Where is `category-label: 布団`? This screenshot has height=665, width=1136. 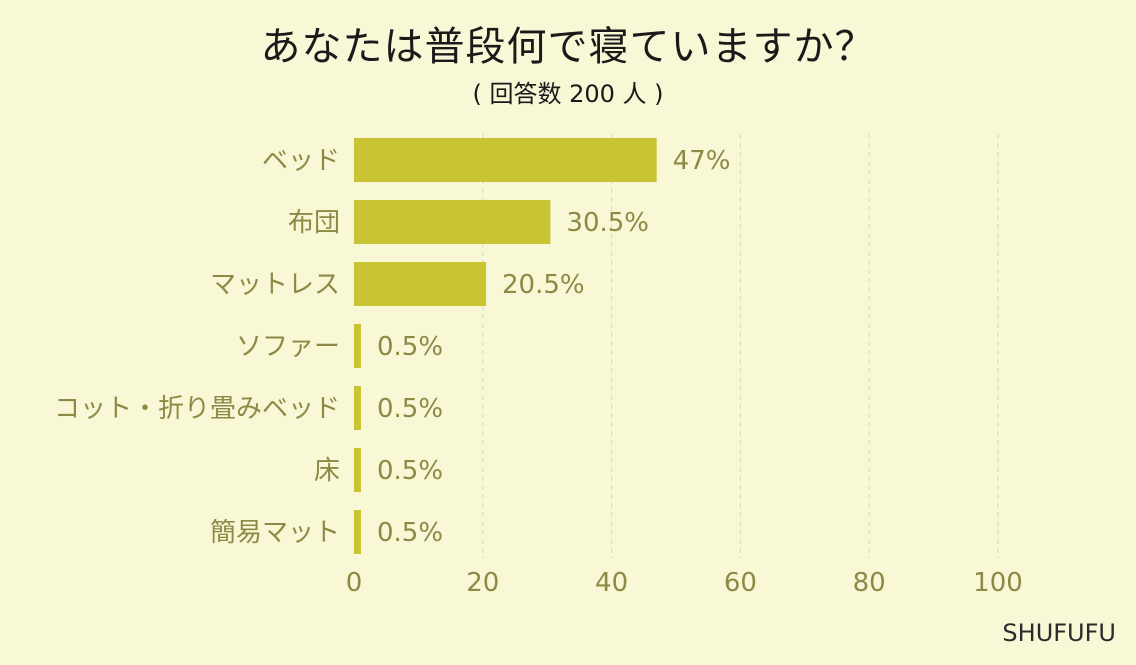 category-label: 布団 is located at coordinates (314, 223).